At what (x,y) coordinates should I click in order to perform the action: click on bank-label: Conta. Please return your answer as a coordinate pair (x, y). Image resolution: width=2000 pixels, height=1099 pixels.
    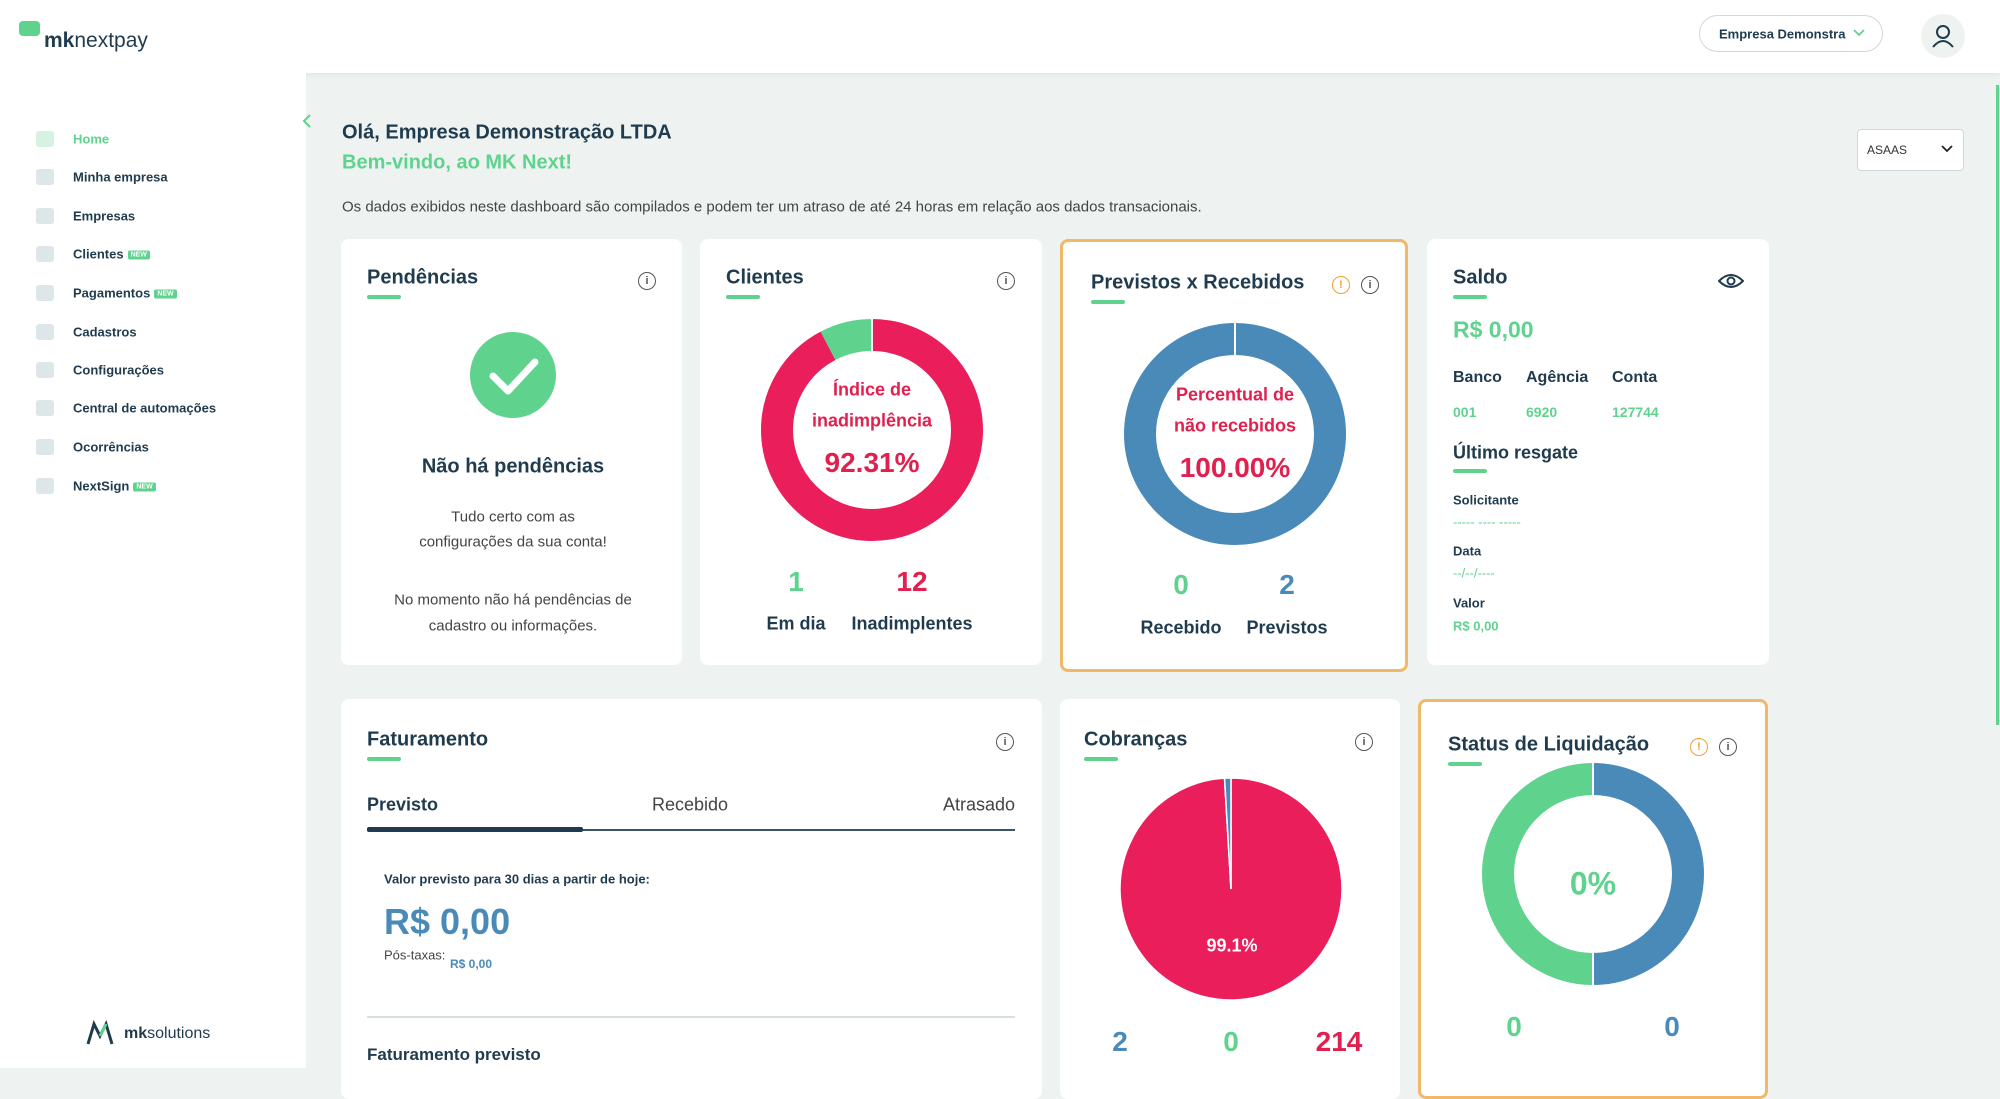
    Looking at the image, I should click on (1635, 377).